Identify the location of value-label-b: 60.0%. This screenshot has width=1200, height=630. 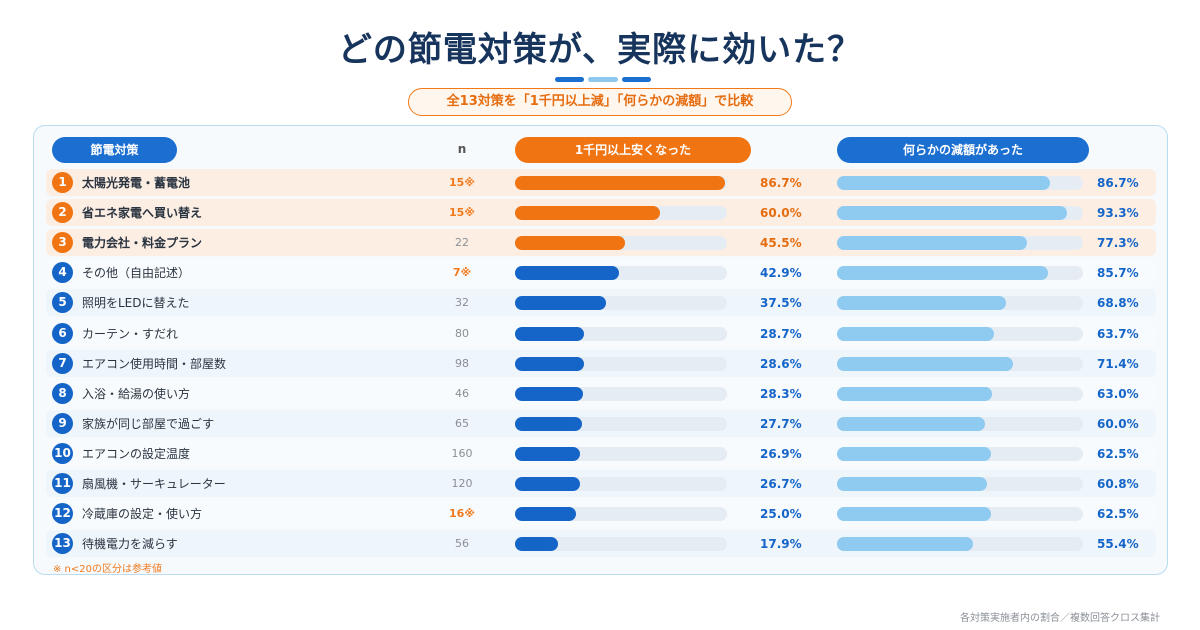
(1118, 423).